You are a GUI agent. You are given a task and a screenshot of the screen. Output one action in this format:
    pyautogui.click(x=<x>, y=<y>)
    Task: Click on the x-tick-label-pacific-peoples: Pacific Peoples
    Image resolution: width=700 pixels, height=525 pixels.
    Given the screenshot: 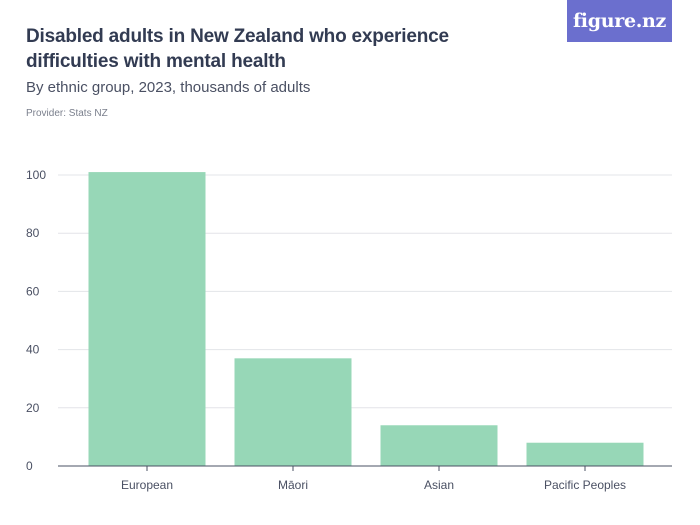 What is the action you would take?
    pyautogui.click(x=585, y=485)
    